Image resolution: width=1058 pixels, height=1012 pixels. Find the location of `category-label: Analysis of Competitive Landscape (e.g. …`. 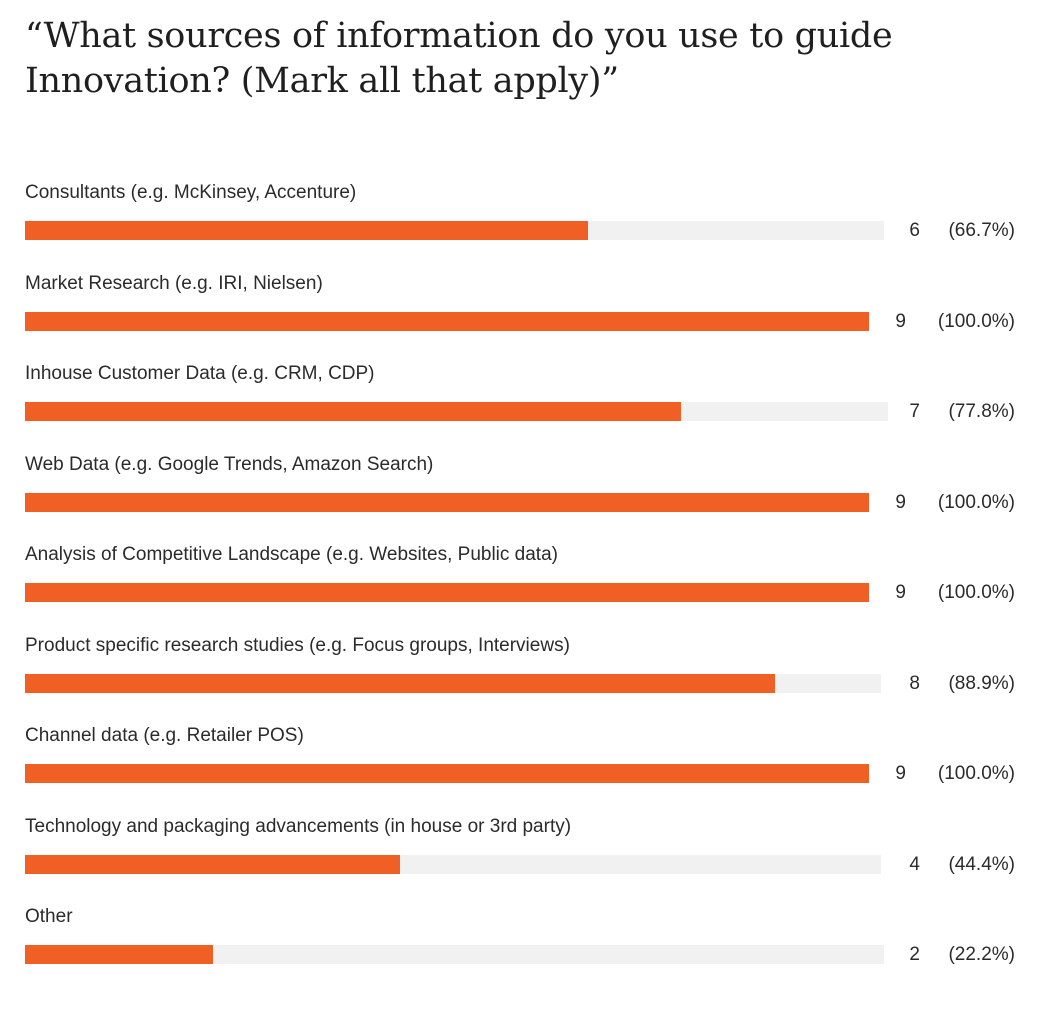

category-label: Analysis of Competitive Landscape (e.g. … is located at coordinates (291, 554).